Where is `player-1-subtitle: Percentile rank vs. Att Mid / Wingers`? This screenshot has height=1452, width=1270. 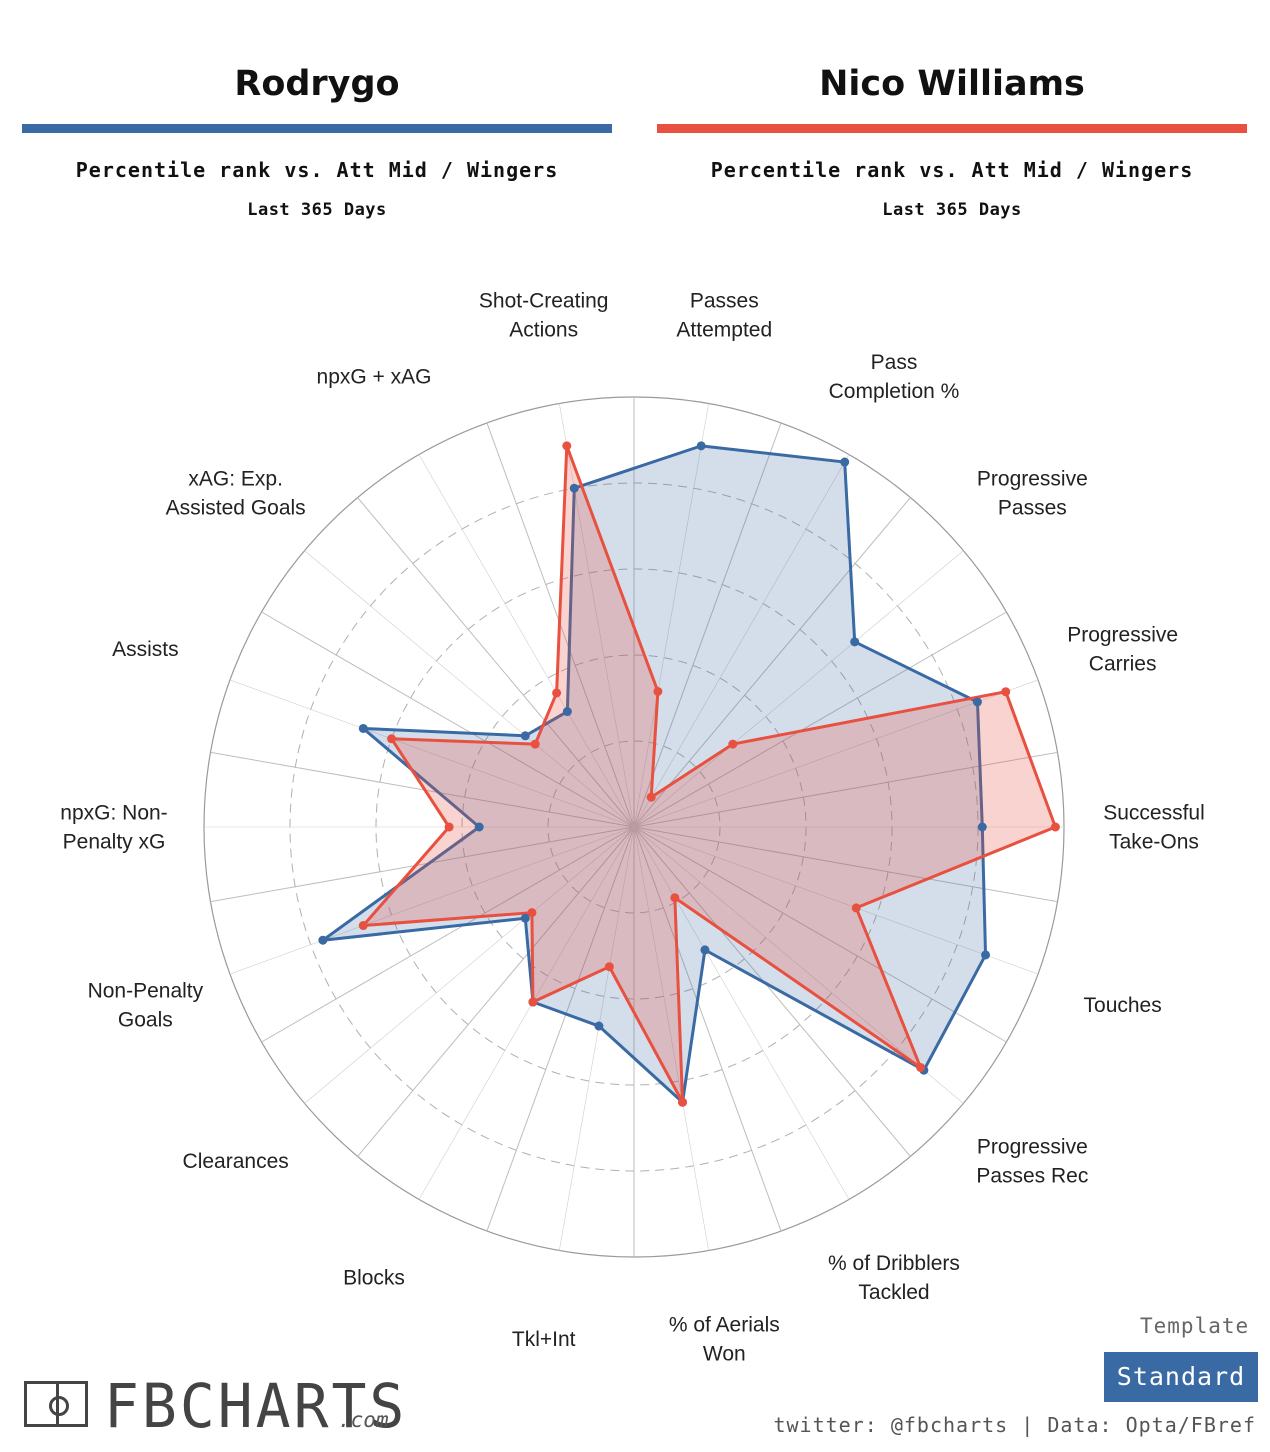
player-1-subtitle: Percentile rank vs. Att Mid / Wingers is located at coordinates (317, 170).